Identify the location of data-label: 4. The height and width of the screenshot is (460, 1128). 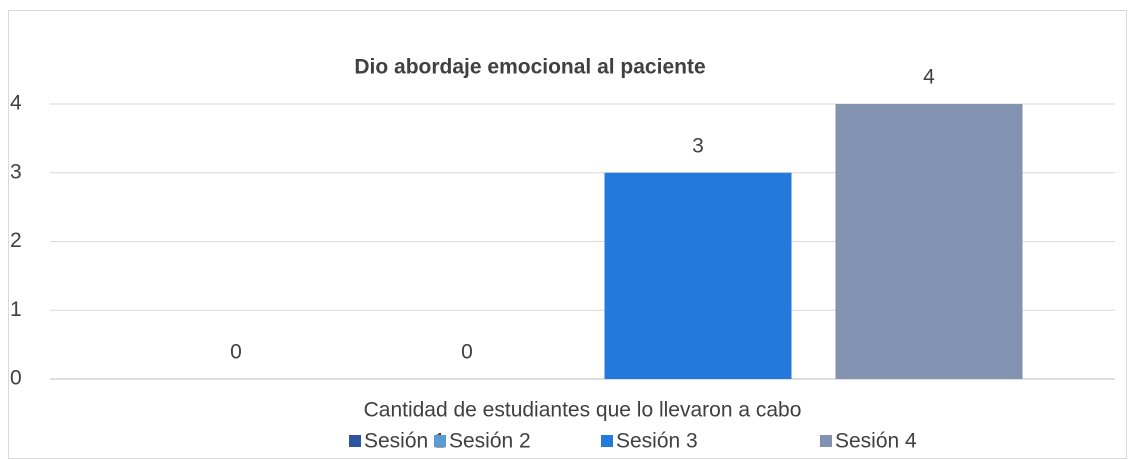
(929, 77).